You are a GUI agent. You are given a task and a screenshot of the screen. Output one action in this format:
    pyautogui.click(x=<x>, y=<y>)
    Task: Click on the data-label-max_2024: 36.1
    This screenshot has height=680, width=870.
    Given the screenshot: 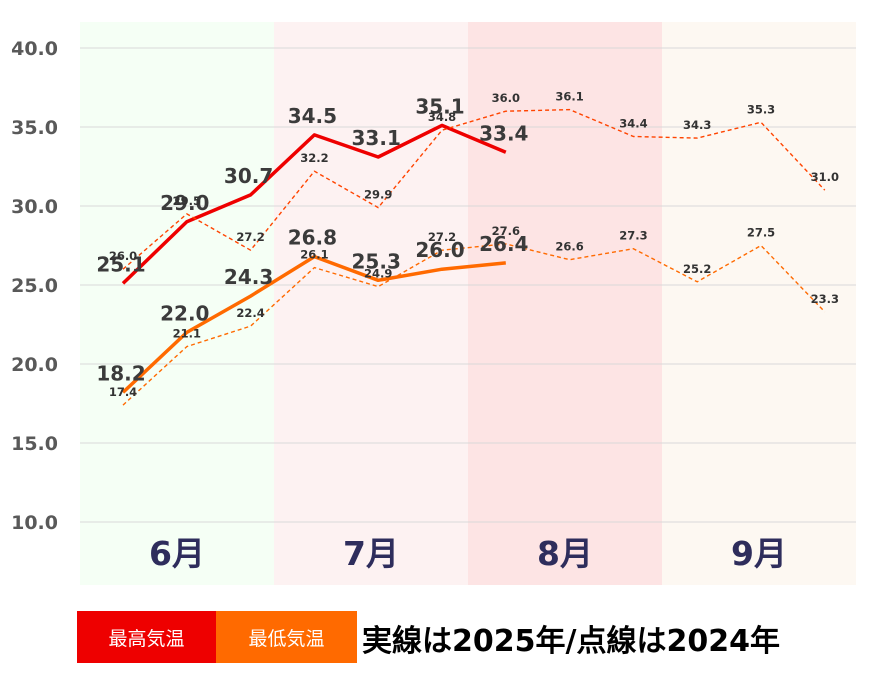 What is the action you would take?
    pyautogui.click(x=569, y=97)
    